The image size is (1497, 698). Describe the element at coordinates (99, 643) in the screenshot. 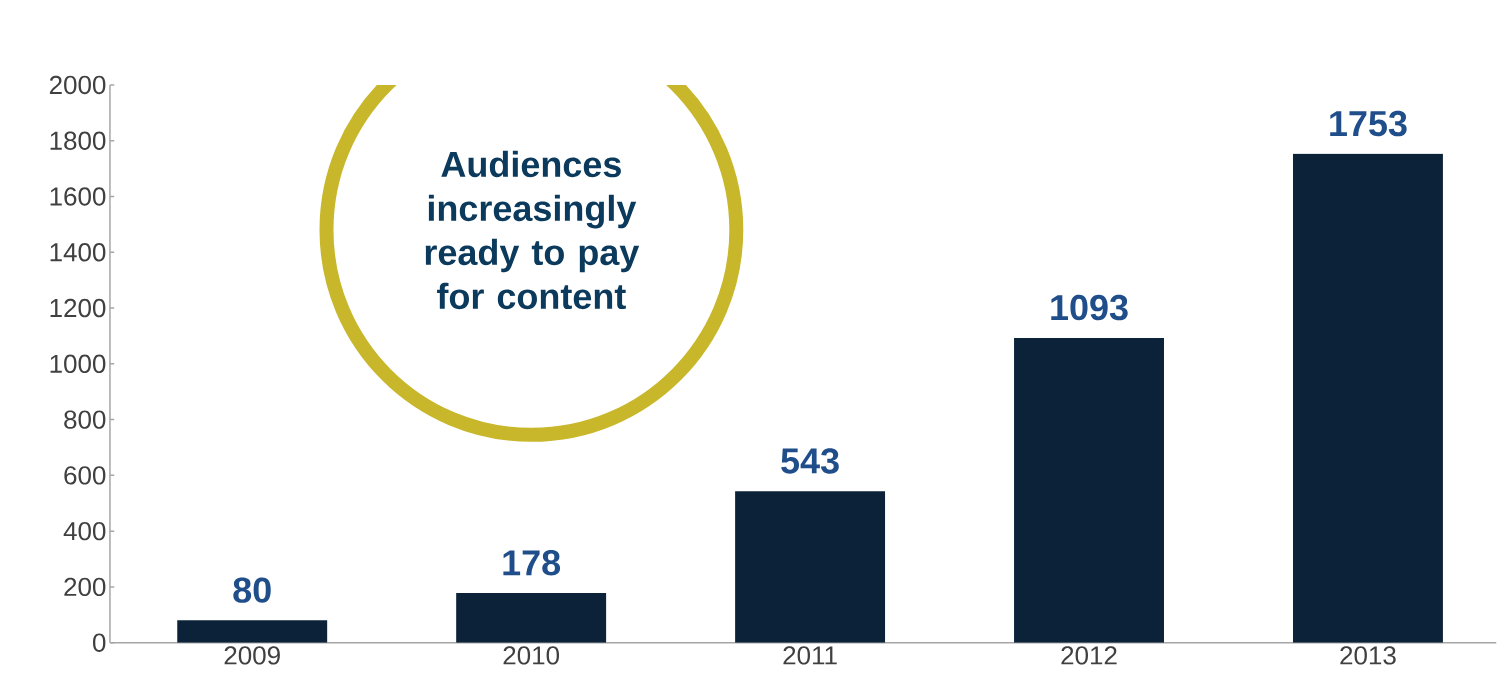

I see `y-tick-label: 0` at that location.